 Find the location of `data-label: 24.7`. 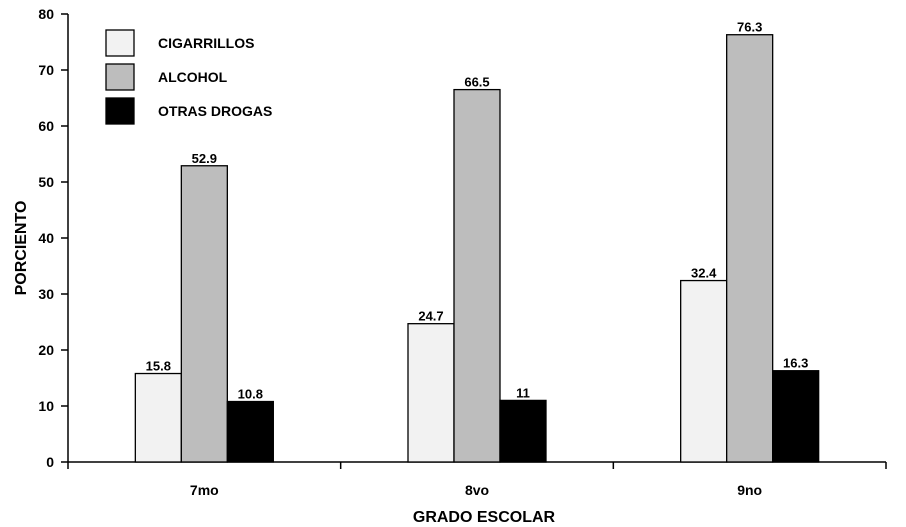

data-label: 24.7 is located at coordinates (430, 316).